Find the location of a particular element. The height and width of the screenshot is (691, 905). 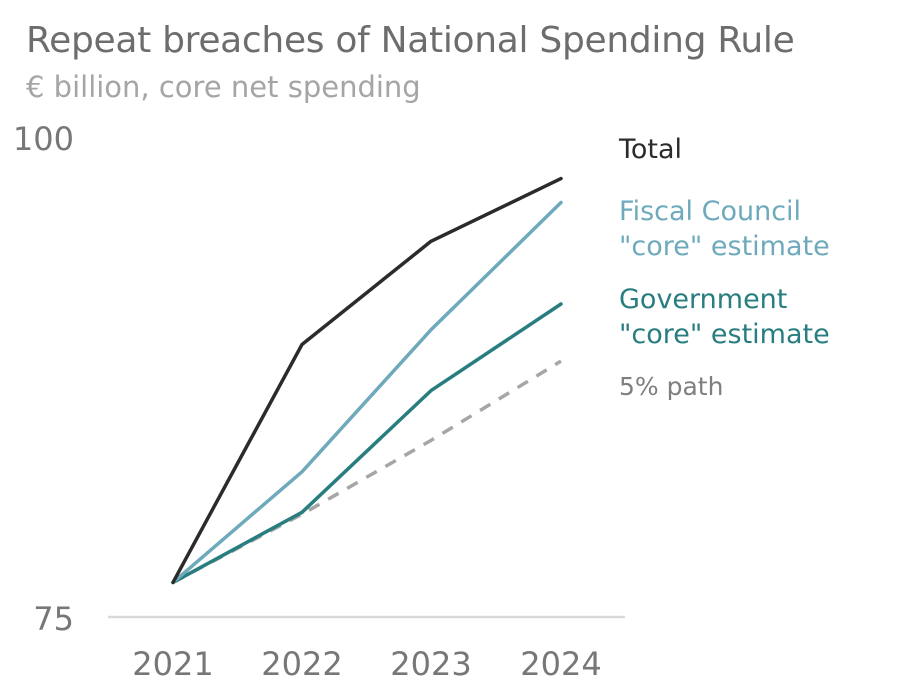

y-tick-label-100: 100 is located at coordinates (43, 139).